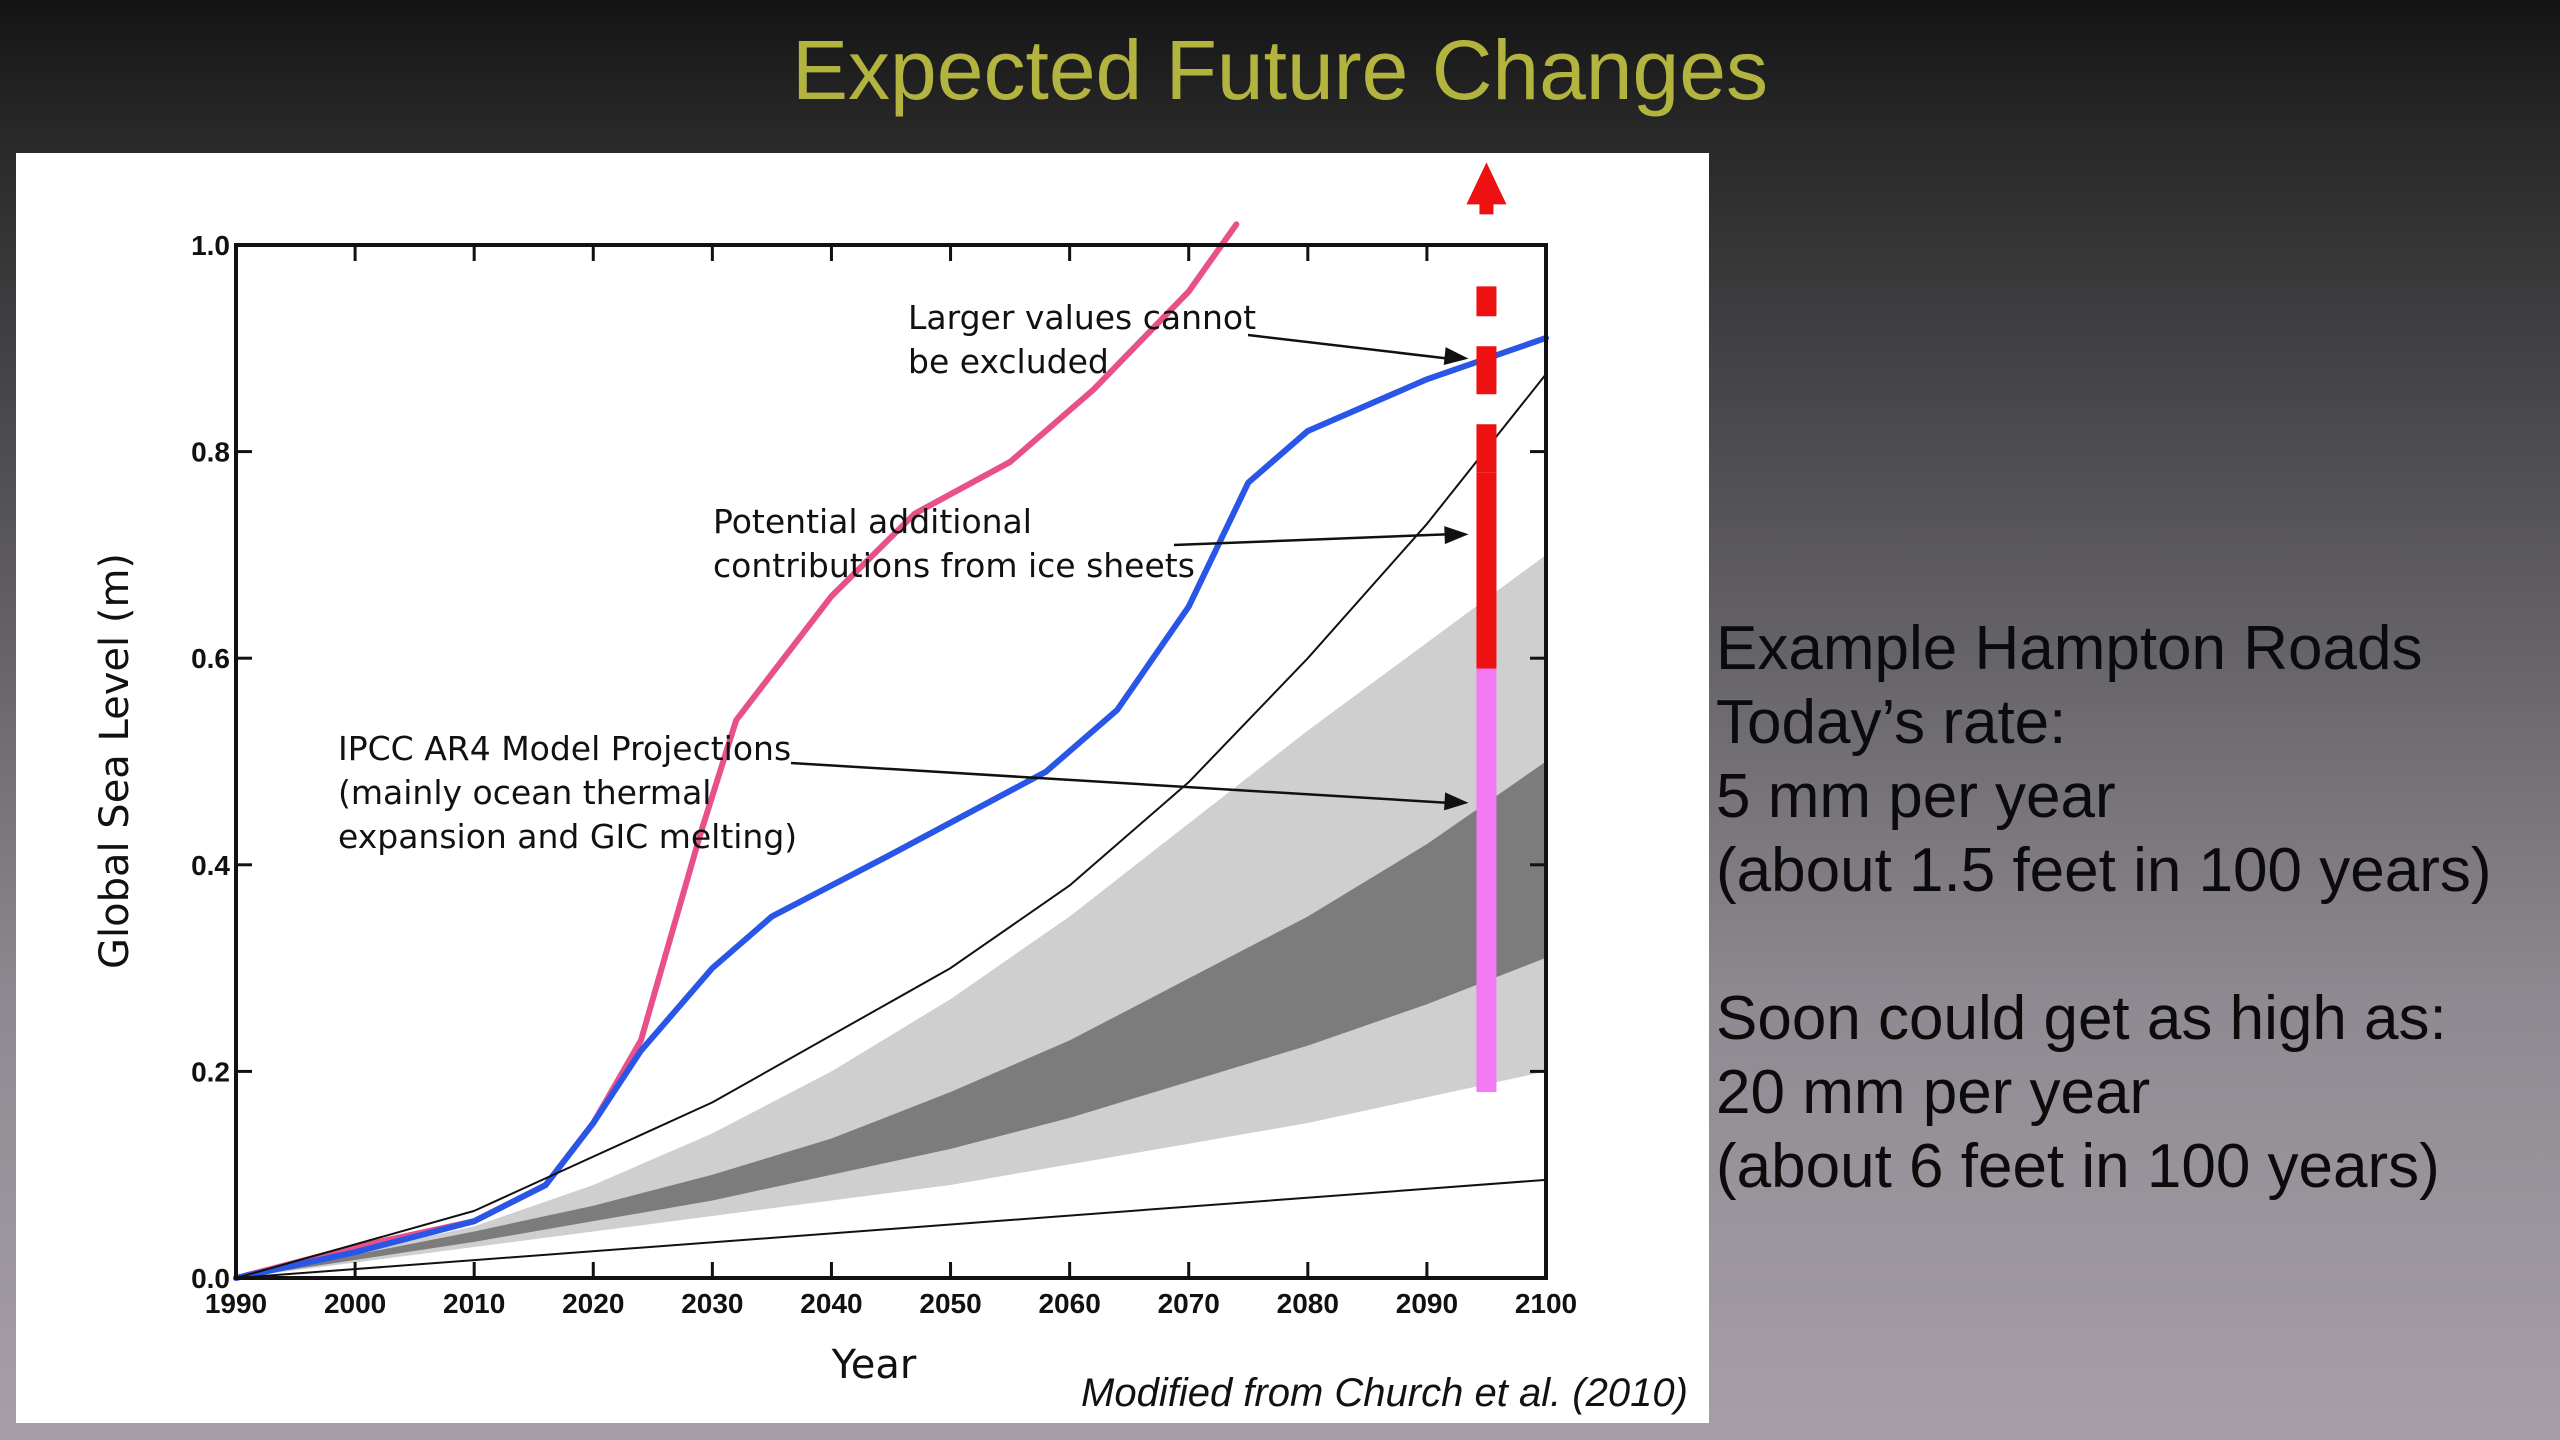  Describe the element at coordinates (210, 658) in the screenshot. I see `y-tick-label: 0.6` at that location.